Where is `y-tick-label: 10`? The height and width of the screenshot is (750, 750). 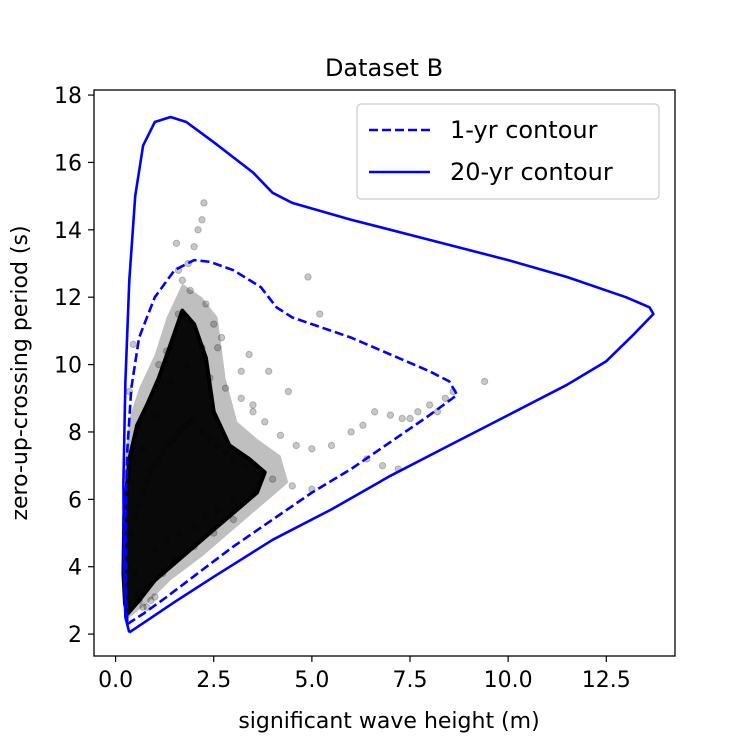
y-tick-label: 10 is located at coordinates (68, 366).